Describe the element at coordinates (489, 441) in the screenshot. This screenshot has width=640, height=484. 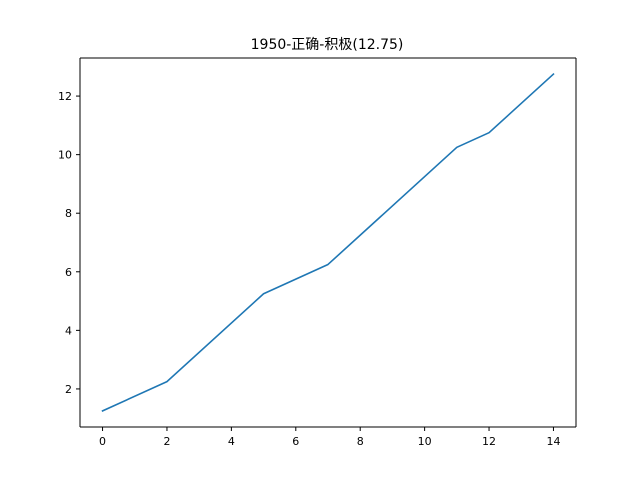
I see `x-tick-label: 12` at that location.